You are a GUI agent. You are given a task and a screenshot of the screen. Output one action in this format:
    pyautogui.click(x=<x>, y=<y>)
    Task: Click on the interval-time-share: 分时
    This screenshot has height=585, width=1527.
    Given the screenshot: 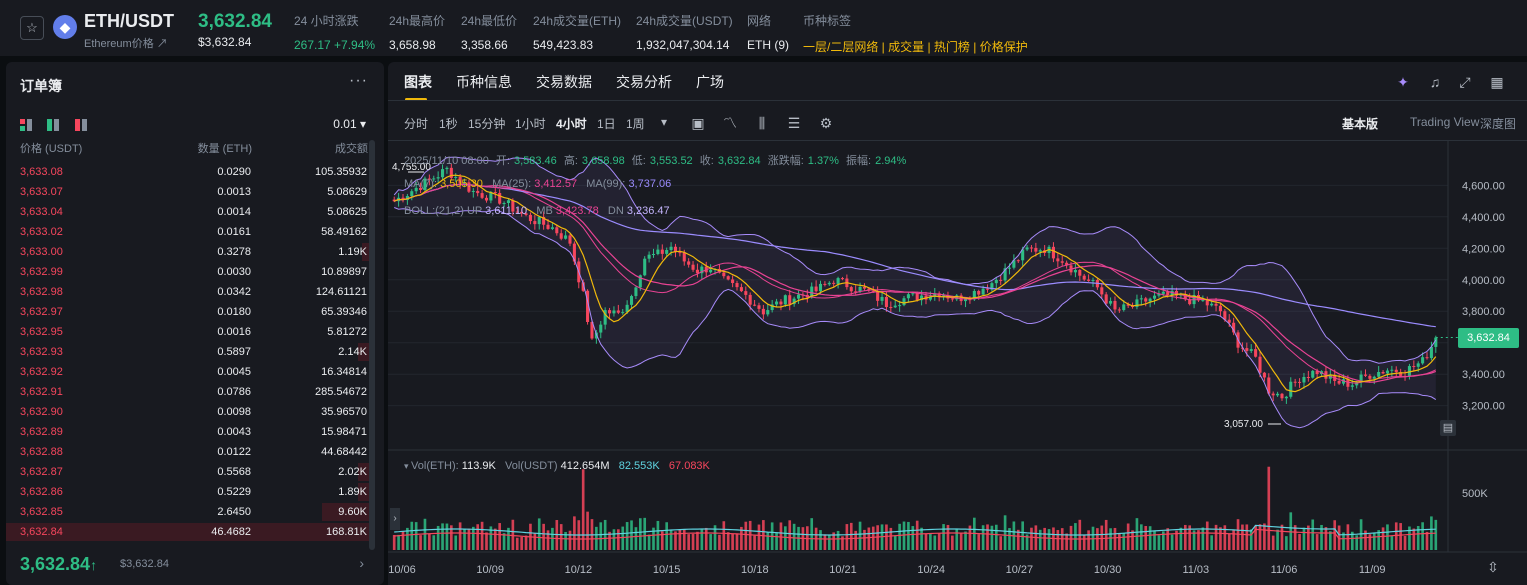 What is the action you would take?
    pyautogui.click(x=416, y=124)
    